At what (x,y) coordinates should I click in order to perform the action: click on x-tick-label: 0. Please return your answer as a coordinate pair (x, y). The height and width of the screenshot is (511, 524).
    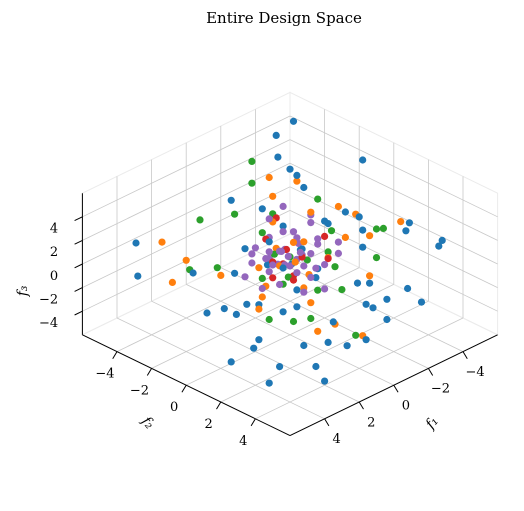
    Looking at the image, I should click on (406, 406).